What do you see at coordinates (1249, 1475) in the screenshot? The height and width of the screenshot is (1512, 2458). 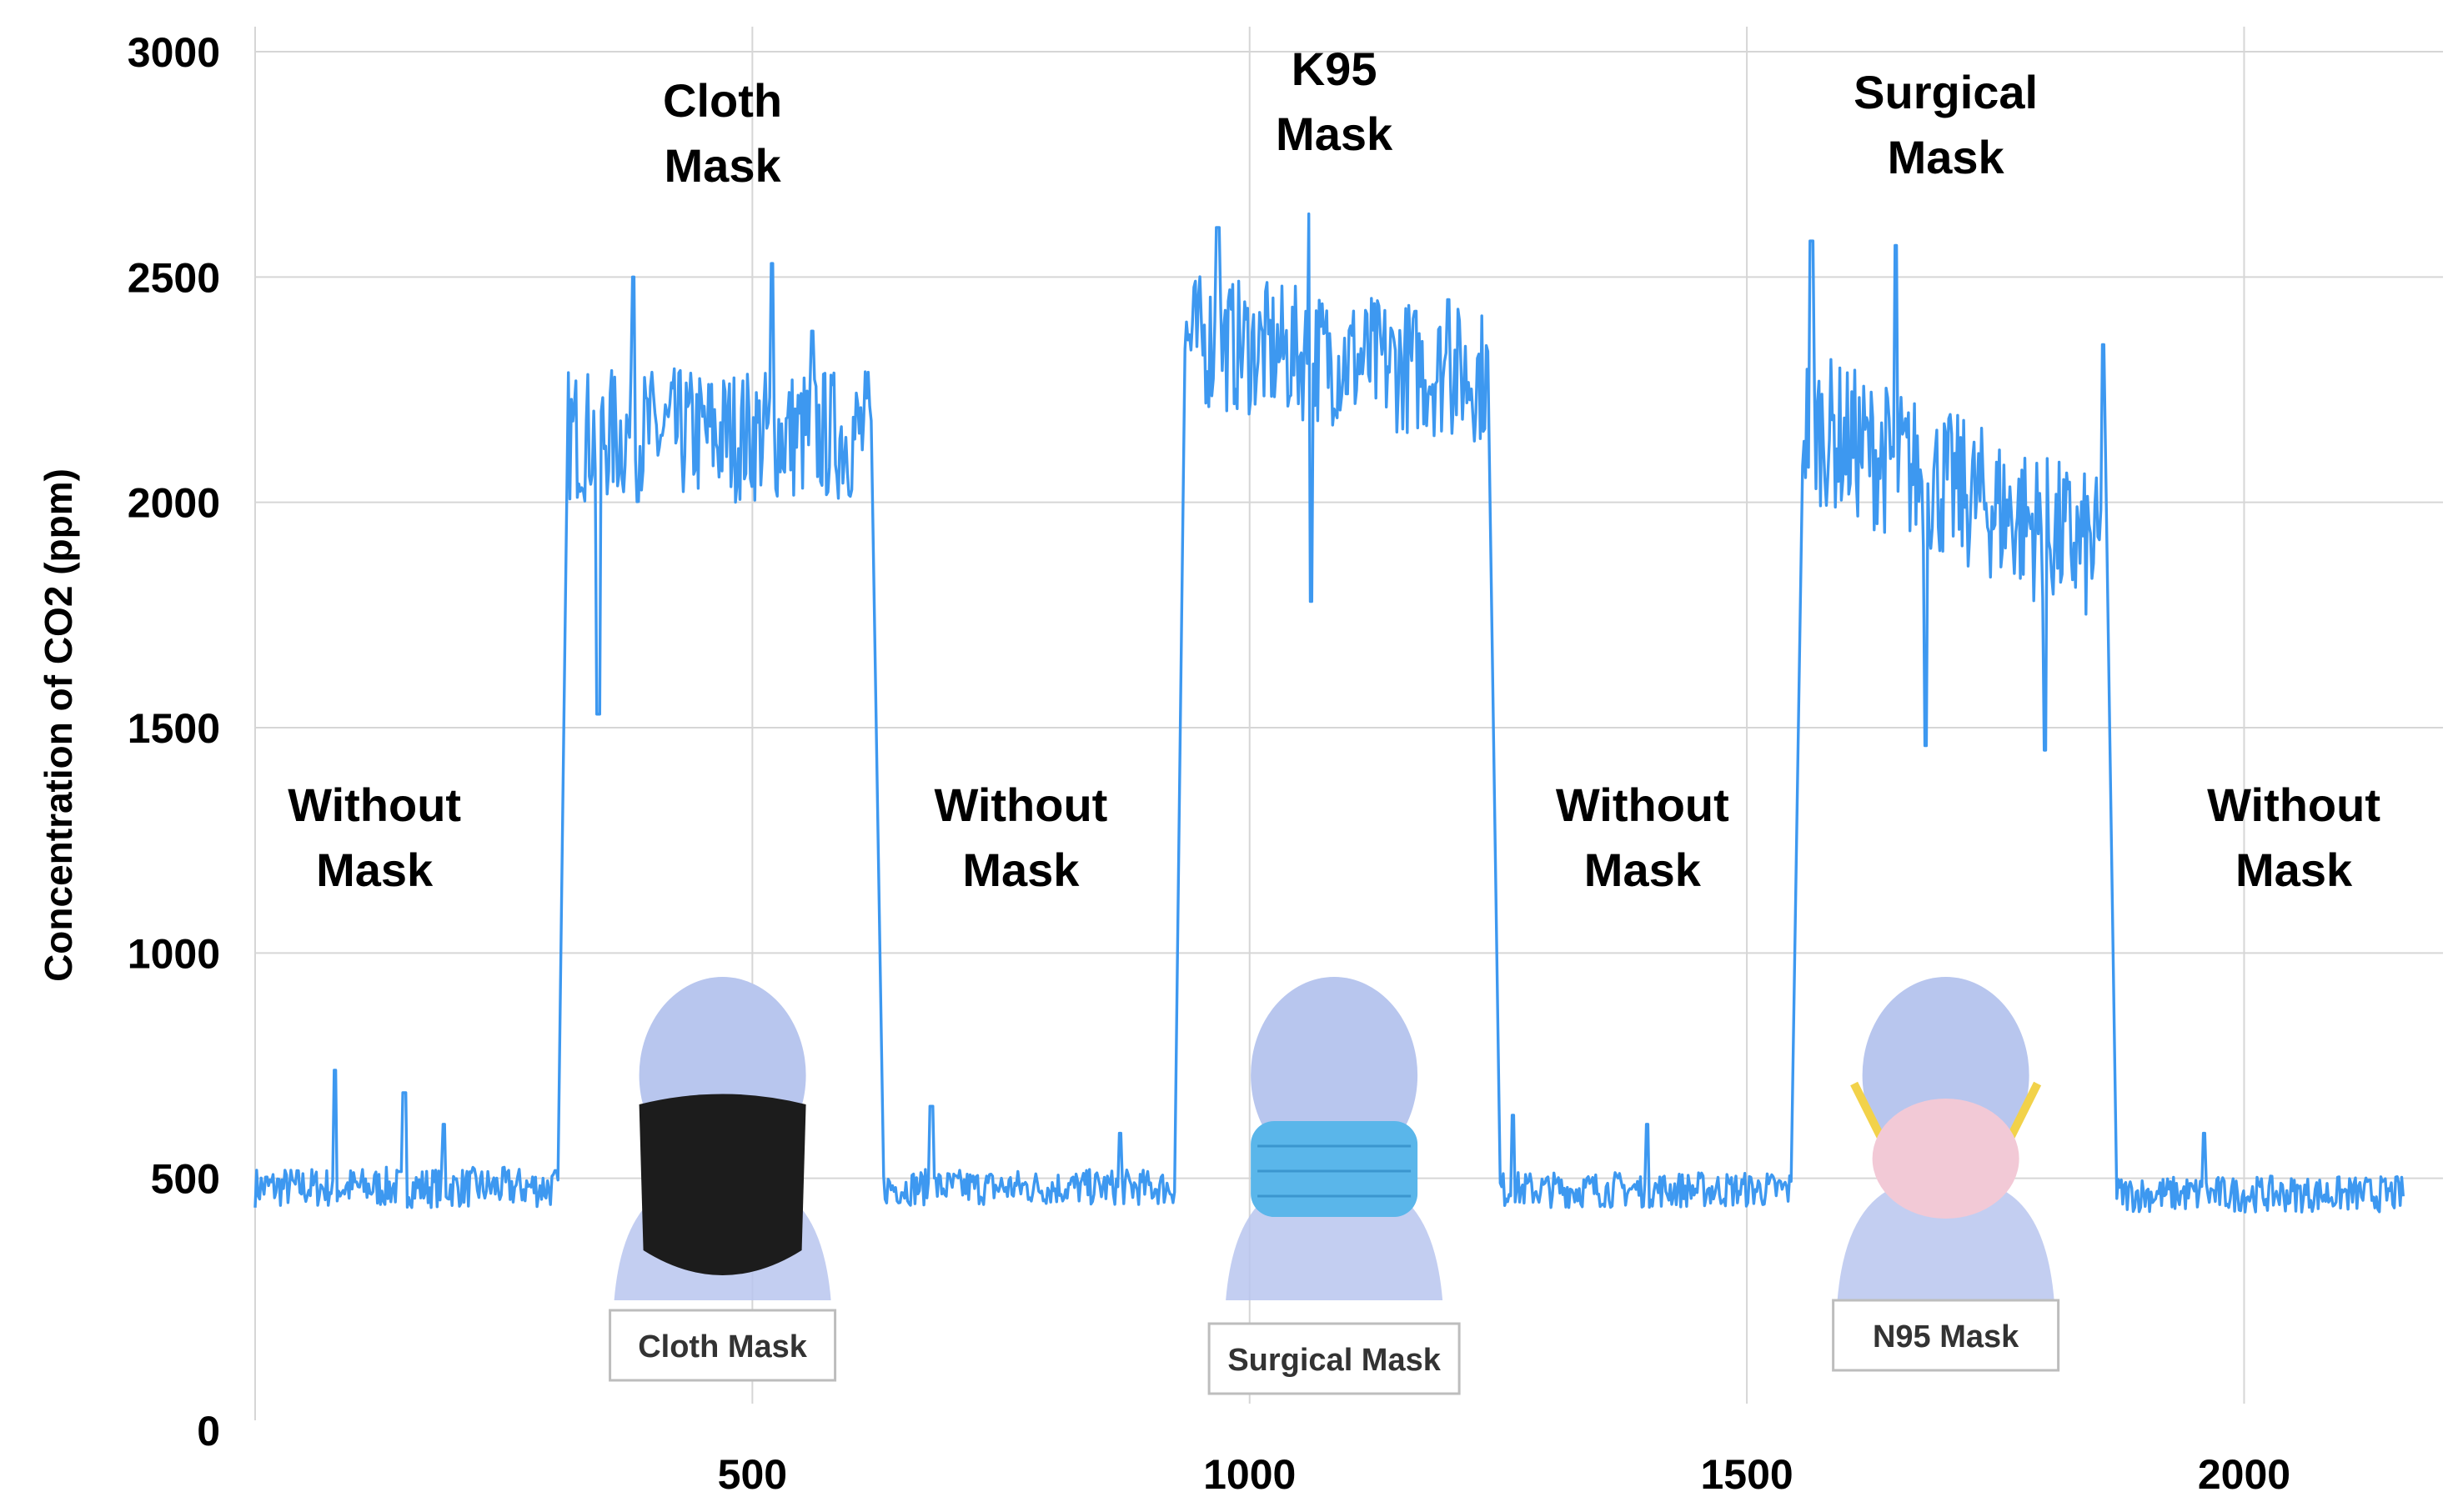 I see `x-tick-label-1000: 1000` at bounding box center [1249, 1475].